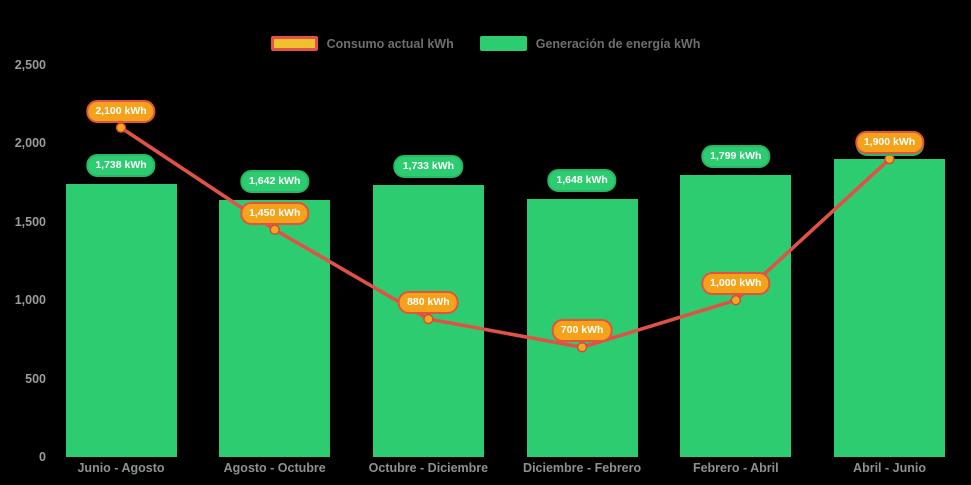 The image size is (971, 485). What do you see at coordinates (428, 167) in the screenshot?
I see `generation-badge-3: 1,733 kWh` at bounding box center [428, 167].